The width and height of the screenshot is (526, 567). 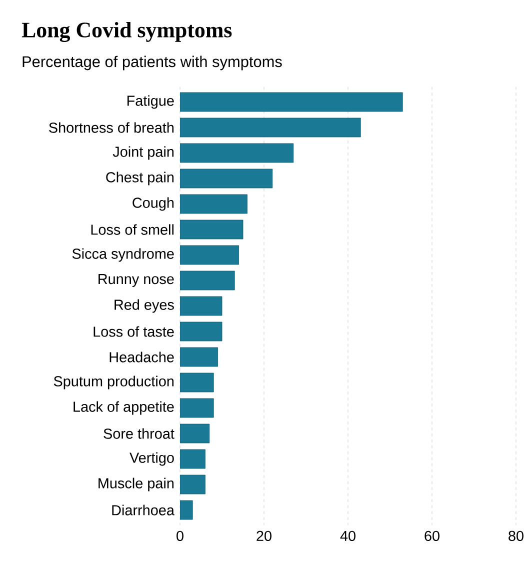 I want to click on y-tick-label: Headache, so click(x=142, y=357).